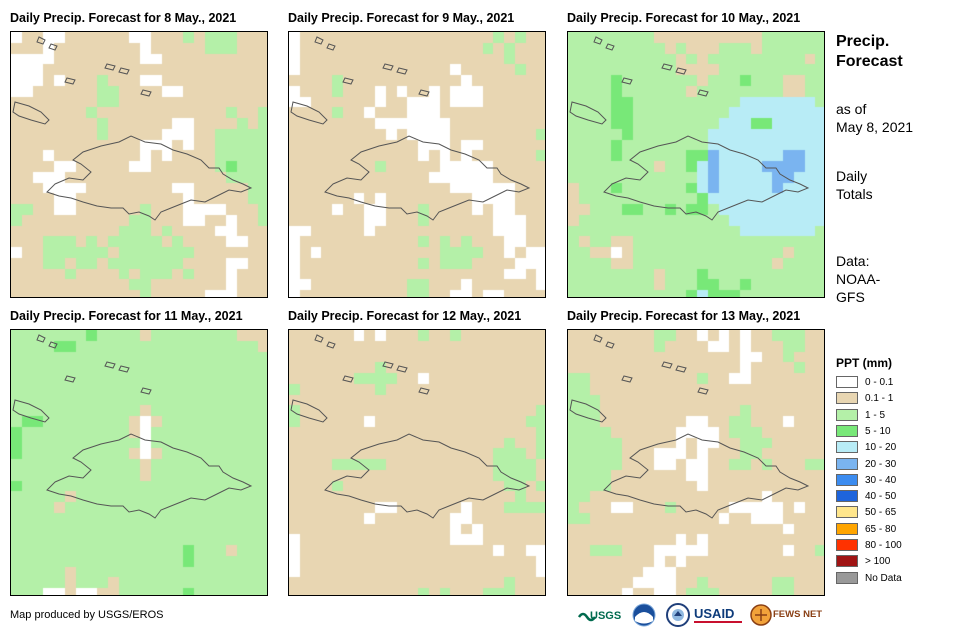 The image size is (970, 635). I want to click on map-credit: Map produced by USGS/EROS, so click(87, 615).